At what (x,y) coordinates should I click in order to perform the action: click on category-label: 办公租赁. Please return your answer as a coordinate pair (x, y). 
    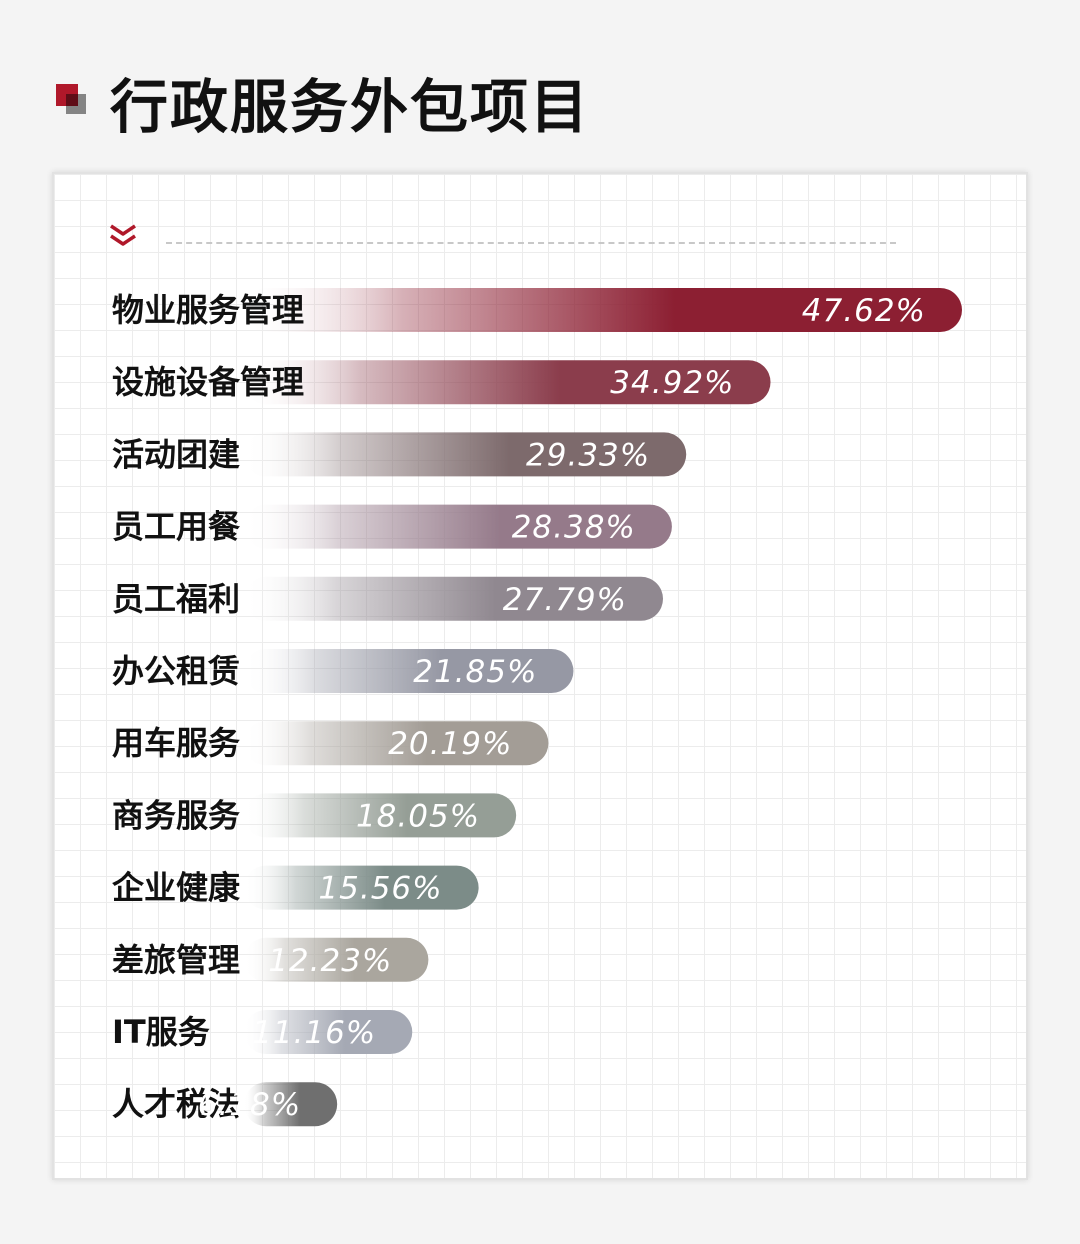
    Looking at the image, I should click on (176, 671).